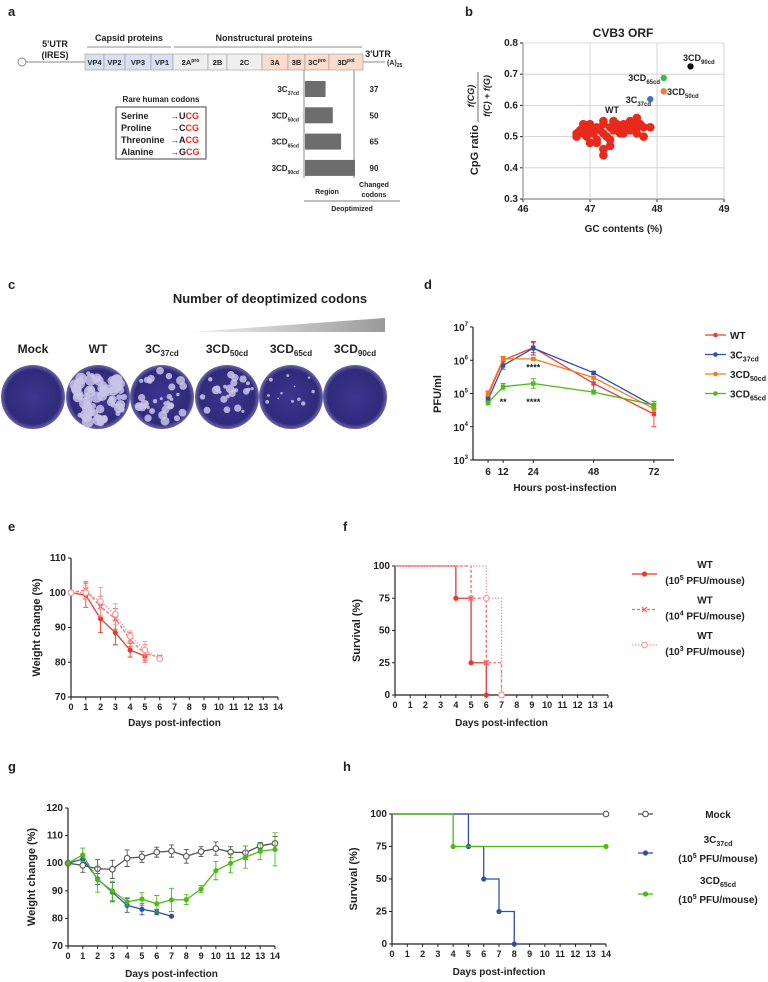 This screenshot has width=768, height=982. What do you see at coordinates (387, 695) in the screenshot?
I see `y-tick-label: 0` at bounding box center [387, 695].